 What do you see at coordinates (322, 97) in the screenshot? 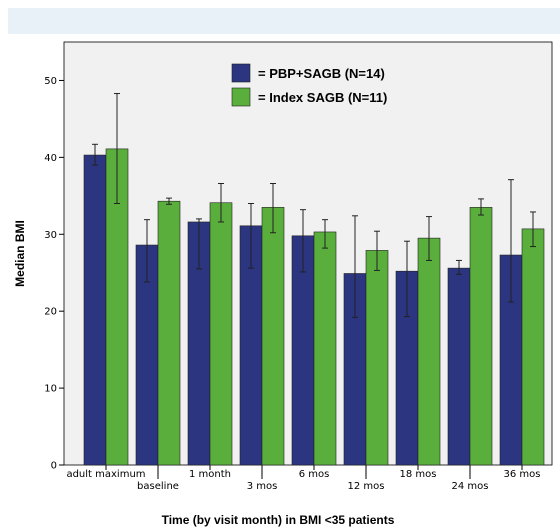
I see `legend-label-index-sagb: = Index SAGB (N=11)` at bounding box center [322, 97].